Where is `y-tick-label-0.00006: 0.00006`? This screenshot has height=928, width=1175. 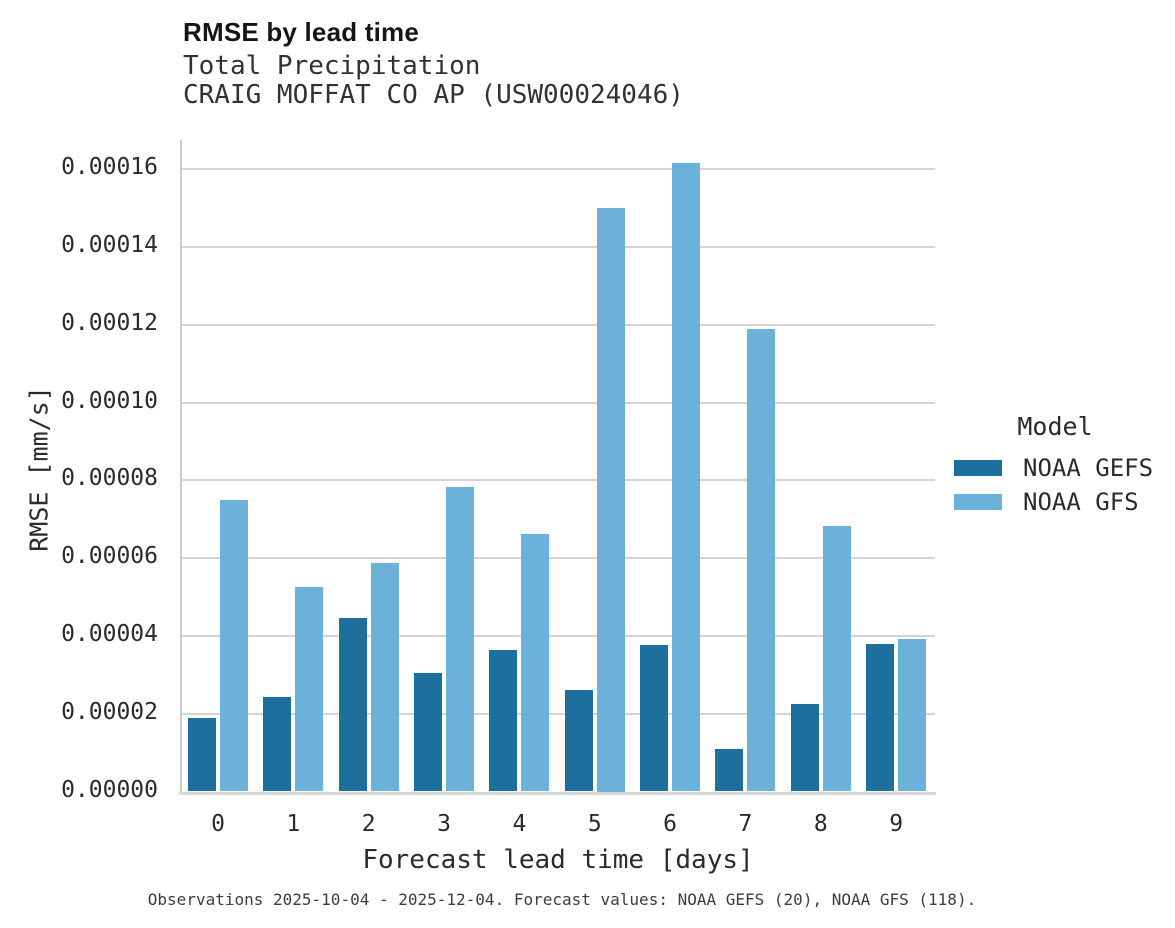 y-tick-label-0.00006: 0.00006 is located at coordinates (109, 556).